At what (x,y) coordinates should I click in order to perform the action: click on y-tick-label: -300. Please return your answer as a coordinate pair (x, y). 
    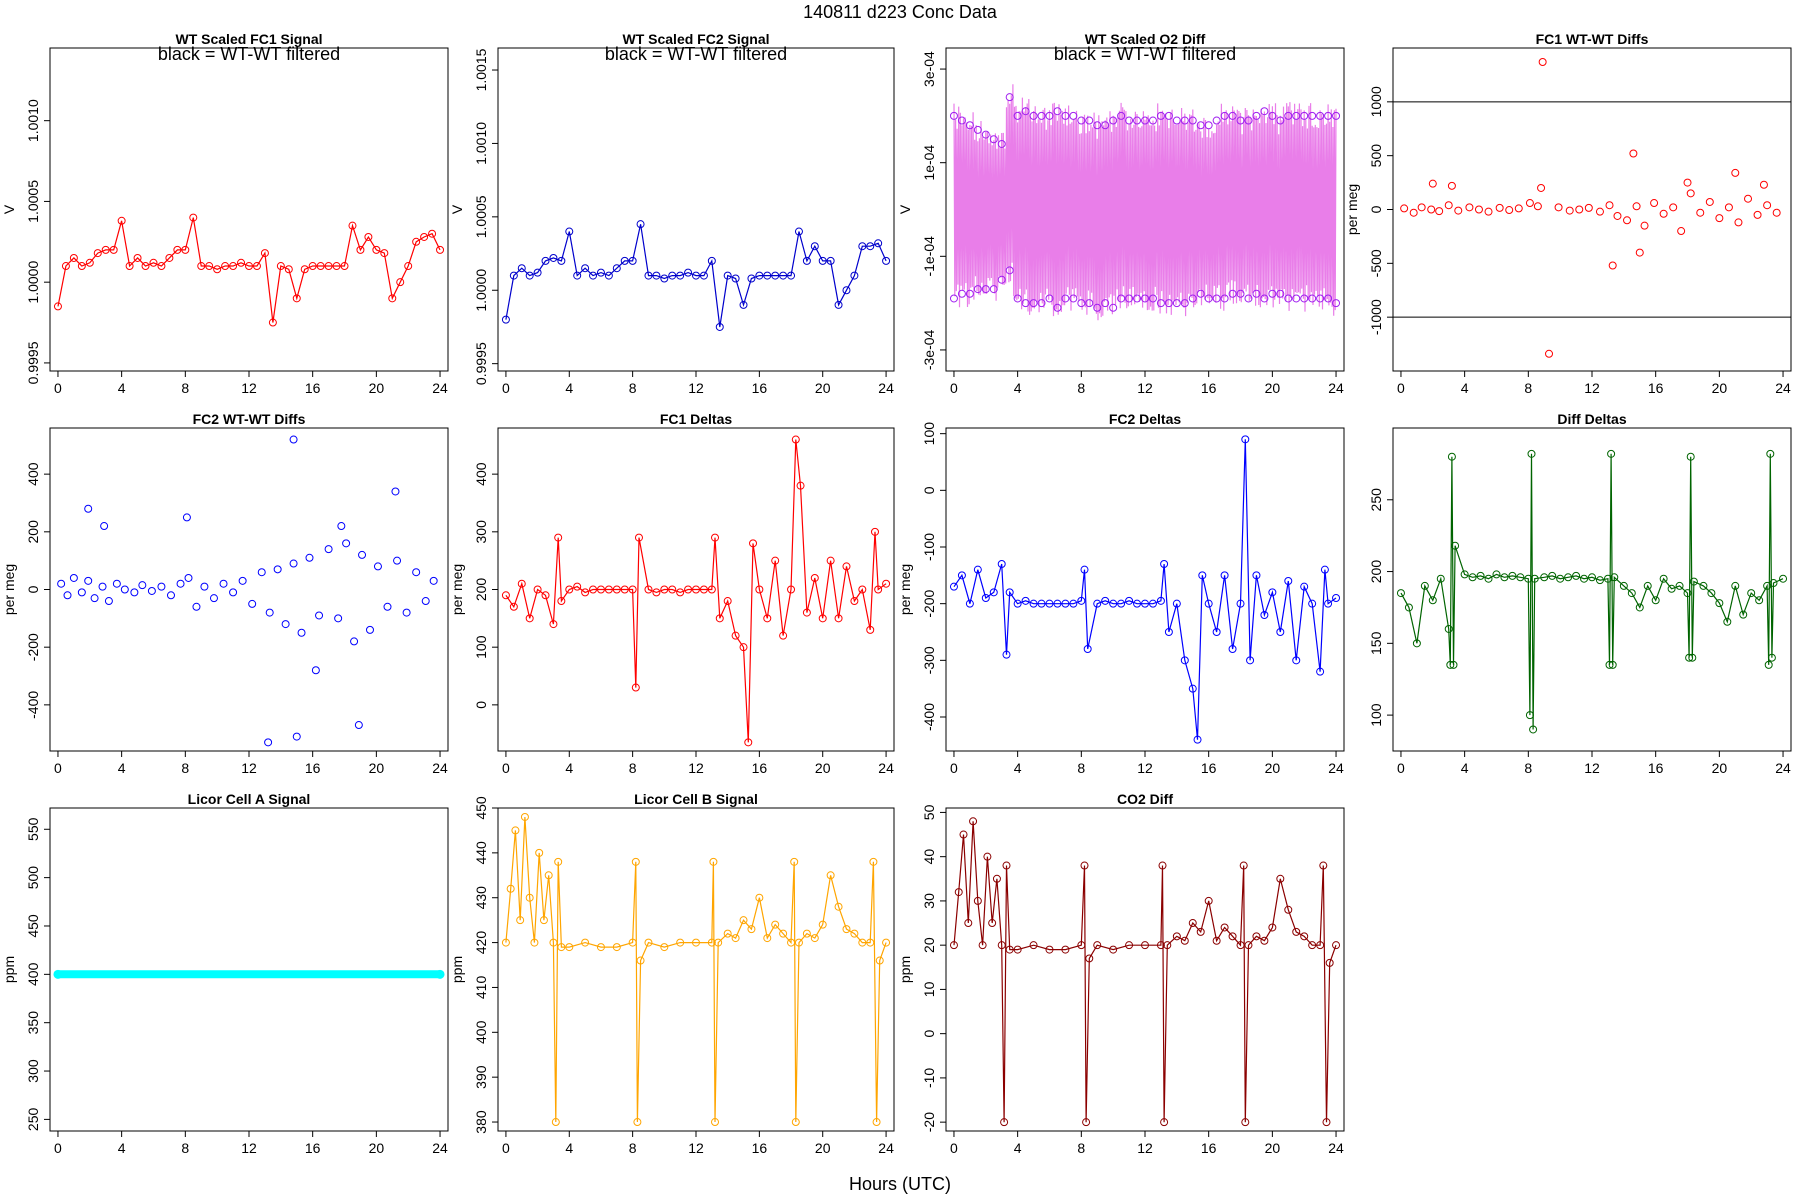
    Looking at the image, I should click on (929, 660).